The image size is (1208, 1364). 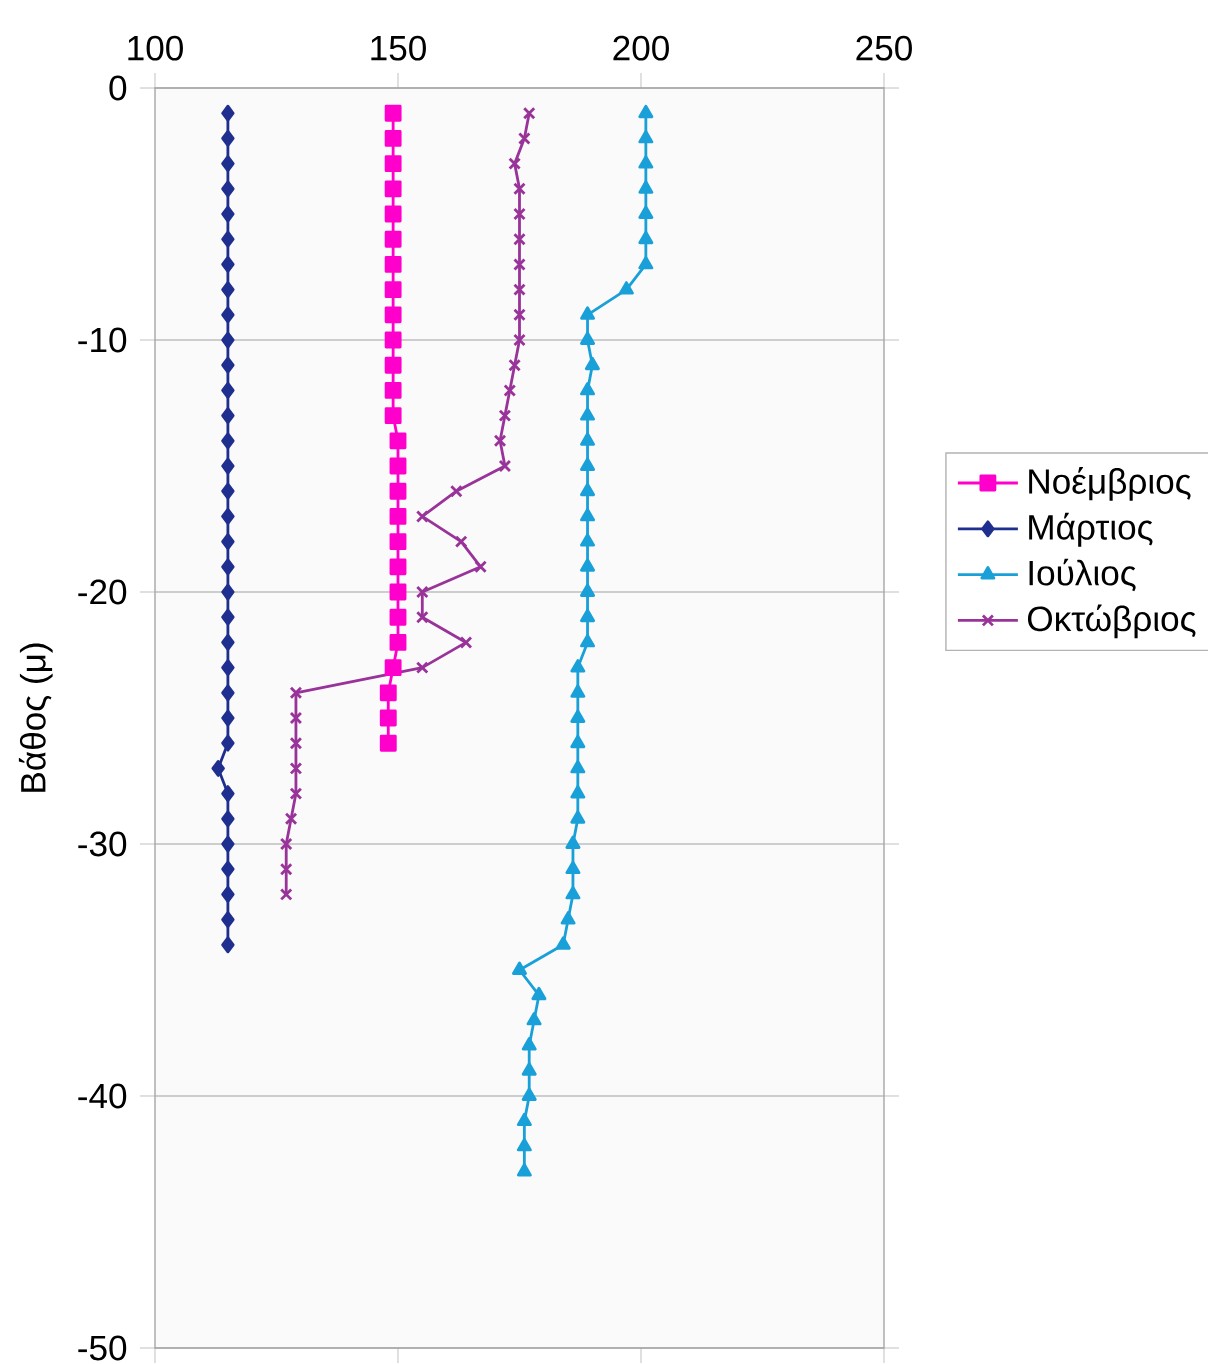 What do you see at coordinates (1110, 484) in the screenshot?
I see `legend-label: Νοέμβριος` at bounding box center [1110, 484].